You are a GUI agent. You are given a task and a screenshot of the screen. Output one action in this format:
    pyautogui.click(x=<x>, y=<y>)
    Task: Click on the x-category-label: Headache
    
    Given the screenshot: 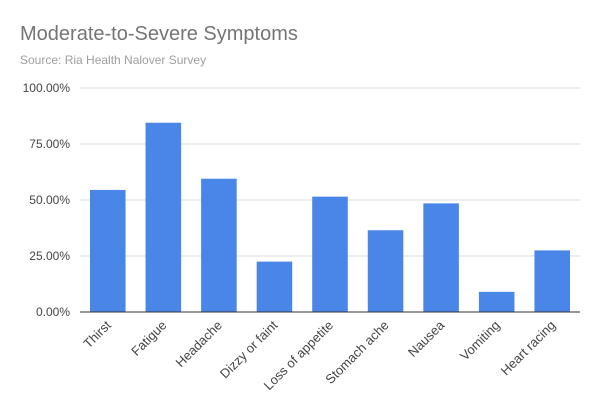 What is the action you would take?
    pyautogui.click(x=198, y=344)
    